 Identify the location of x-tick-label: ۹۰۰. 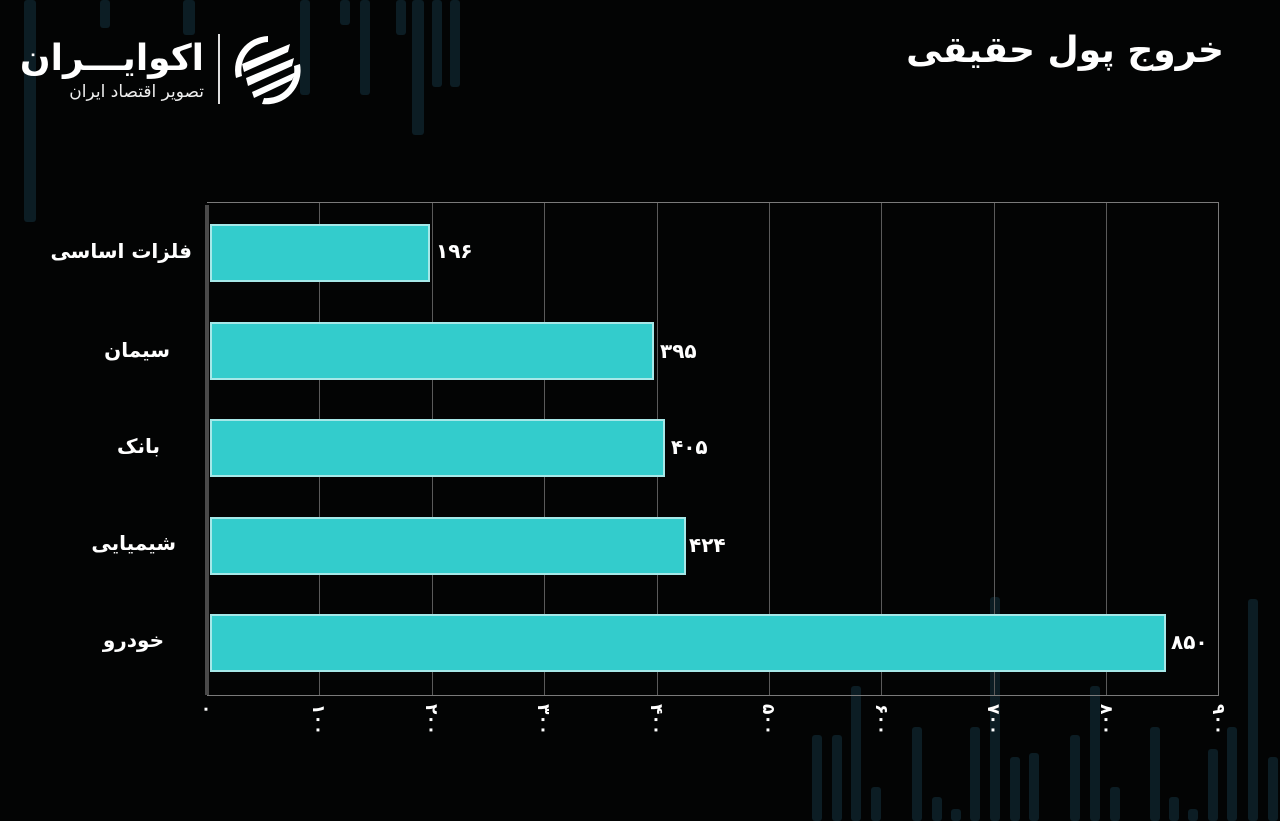
(1218, 720).